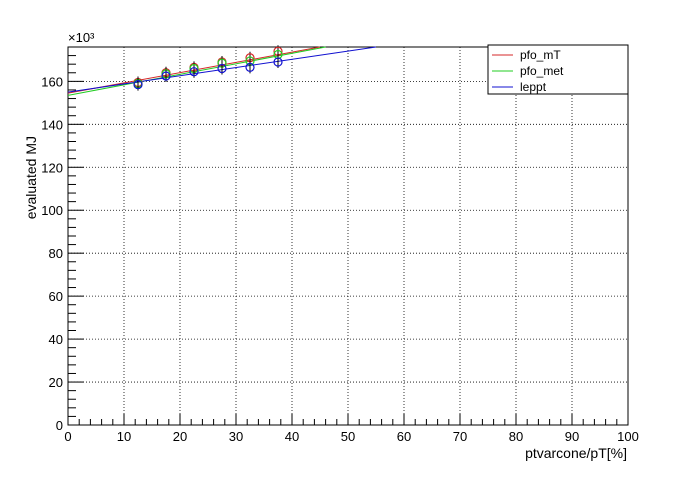 The width and height of the screenshot is (696, 477). Describe the element at coordinates (292, 436) in the screenshot. I see `x-tick-label: 40` at that location.